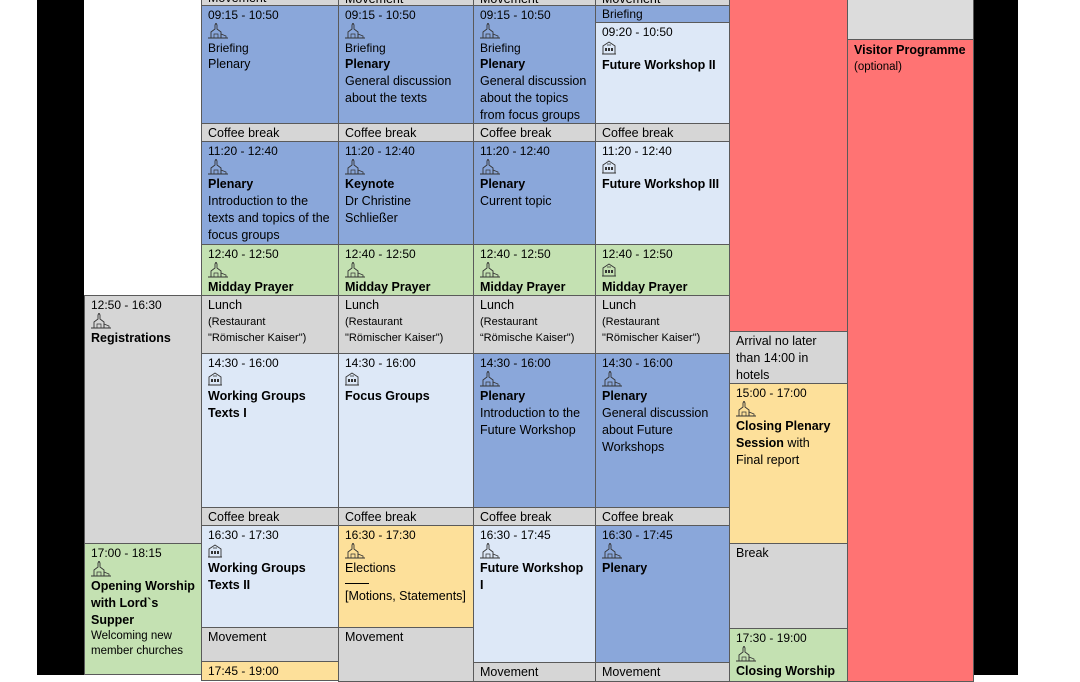  Describe the element at coordinates (878, 67) in the screenshot. I see `optional-note: (optional)` at that location.